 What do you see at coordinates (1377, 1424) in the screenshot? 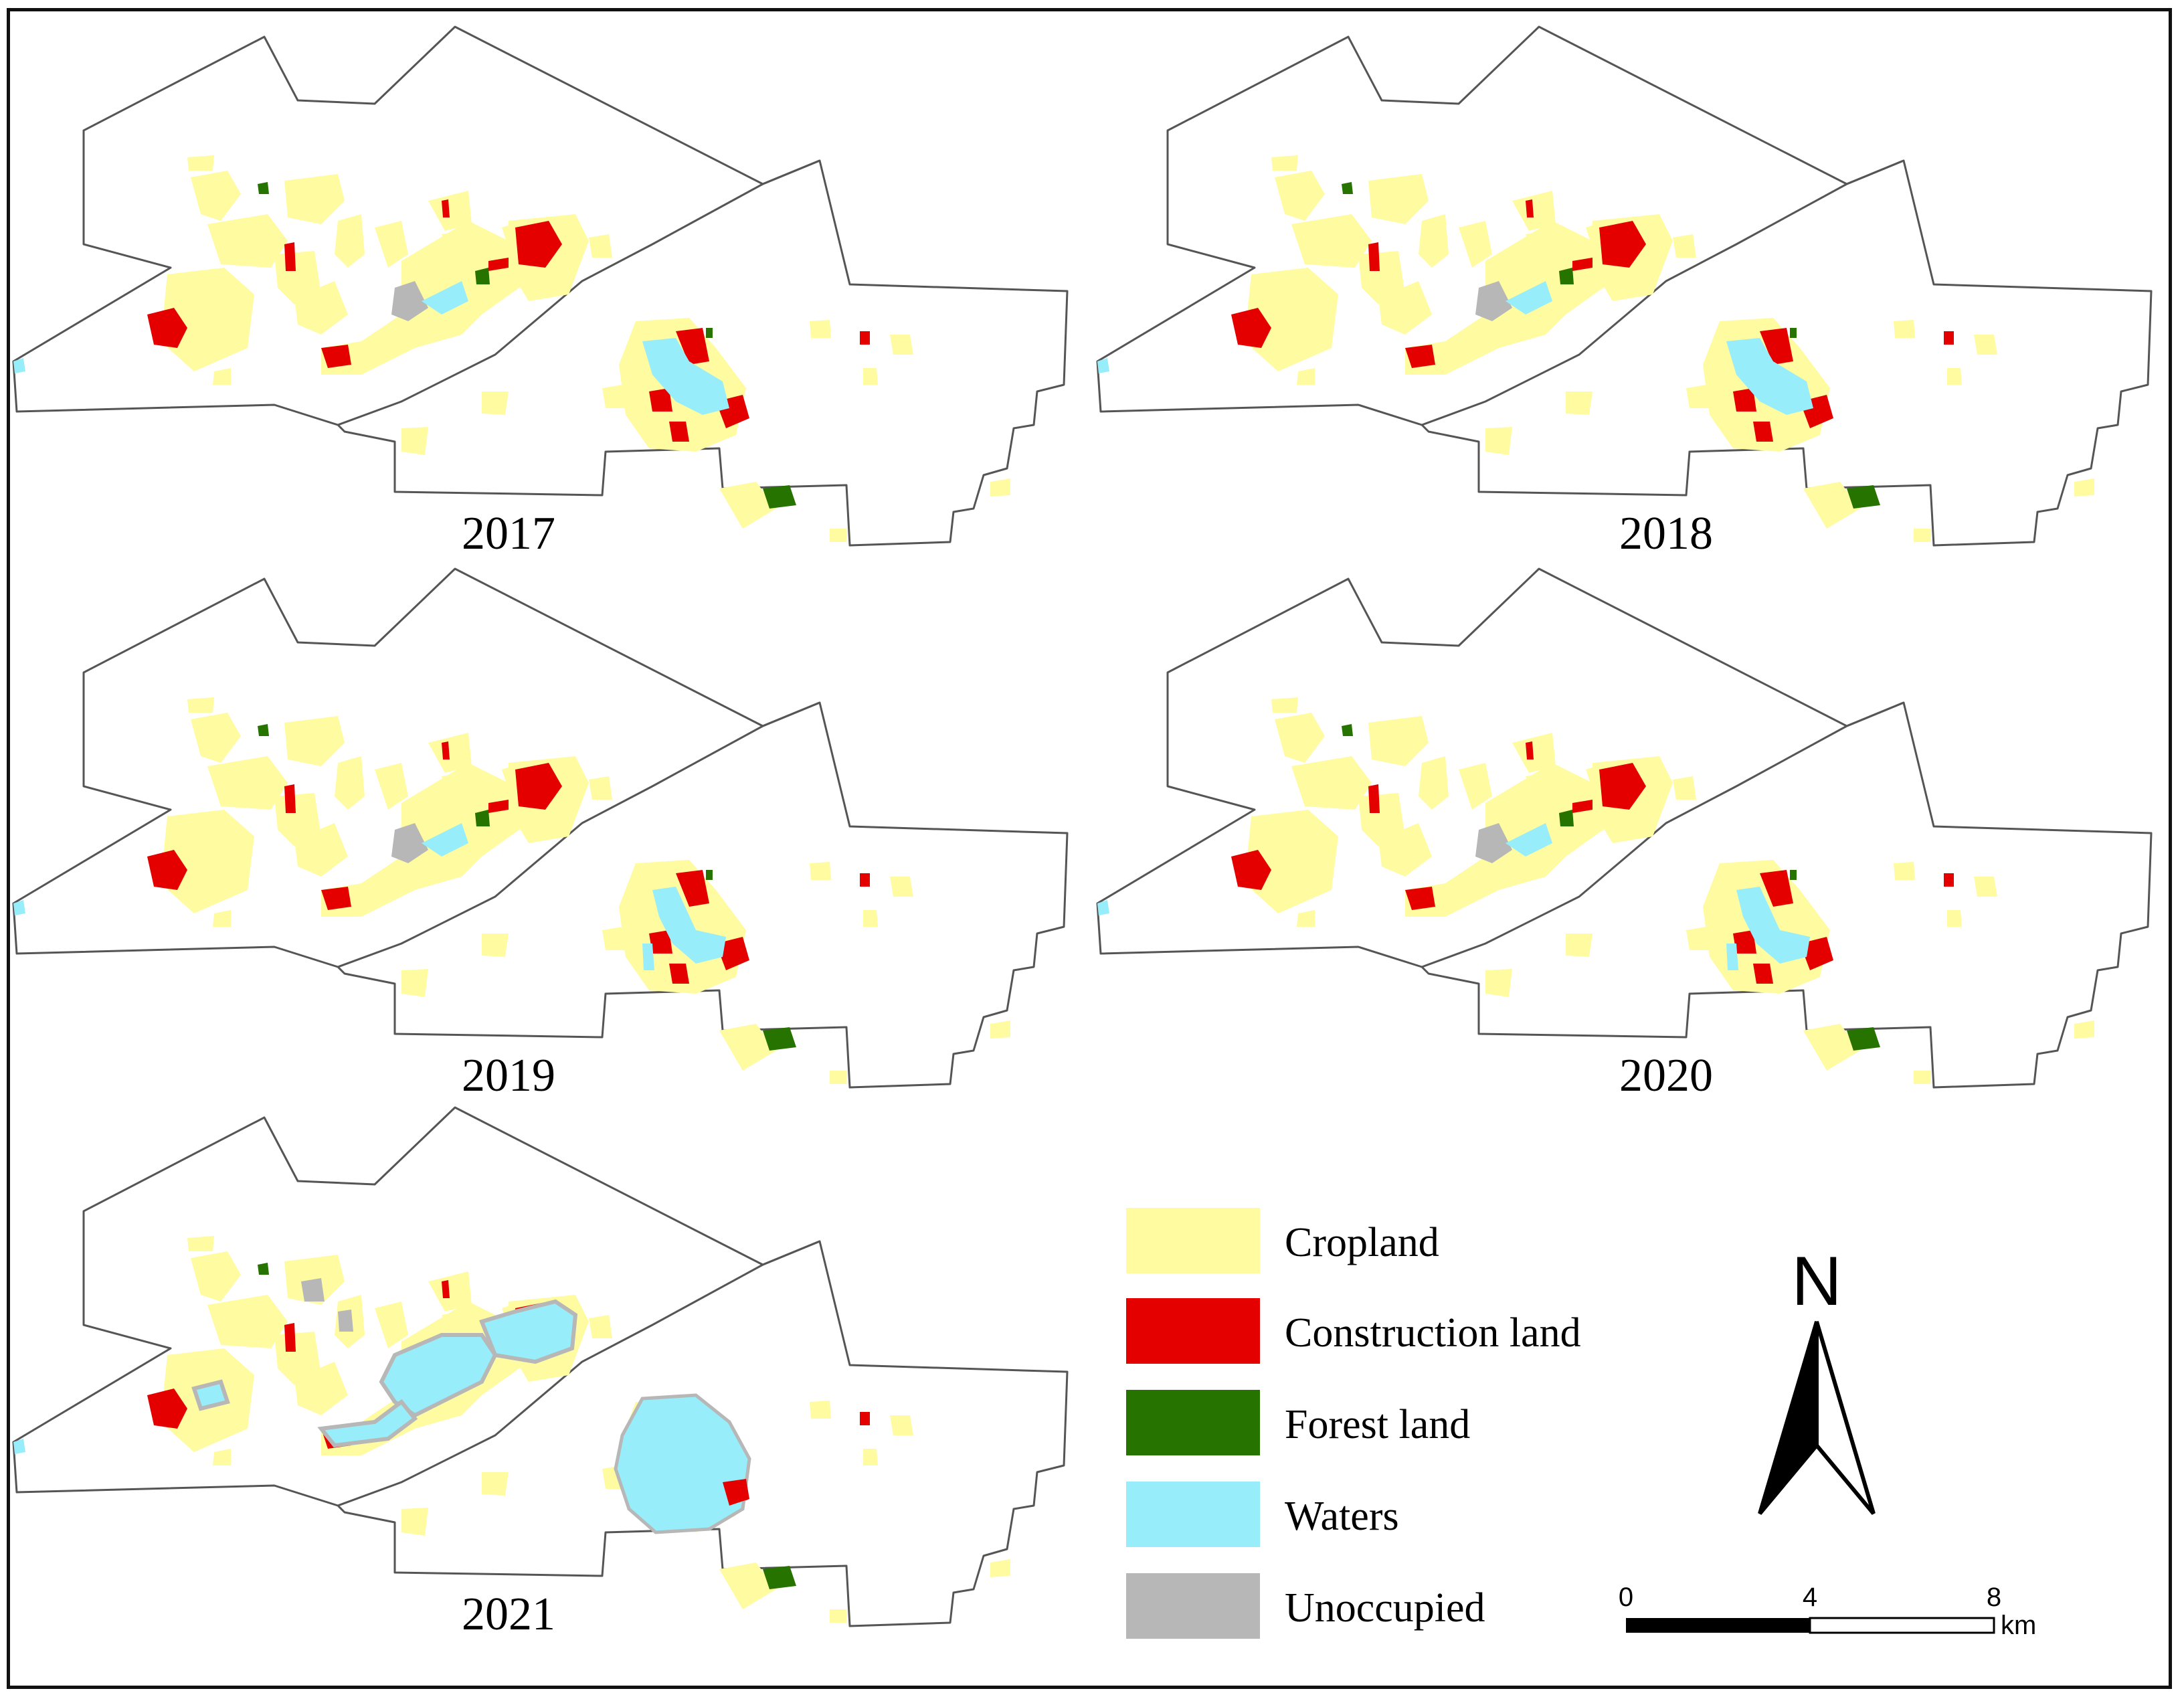
I see `legend-label: Forest land` at bounding box center [1377, 1424].